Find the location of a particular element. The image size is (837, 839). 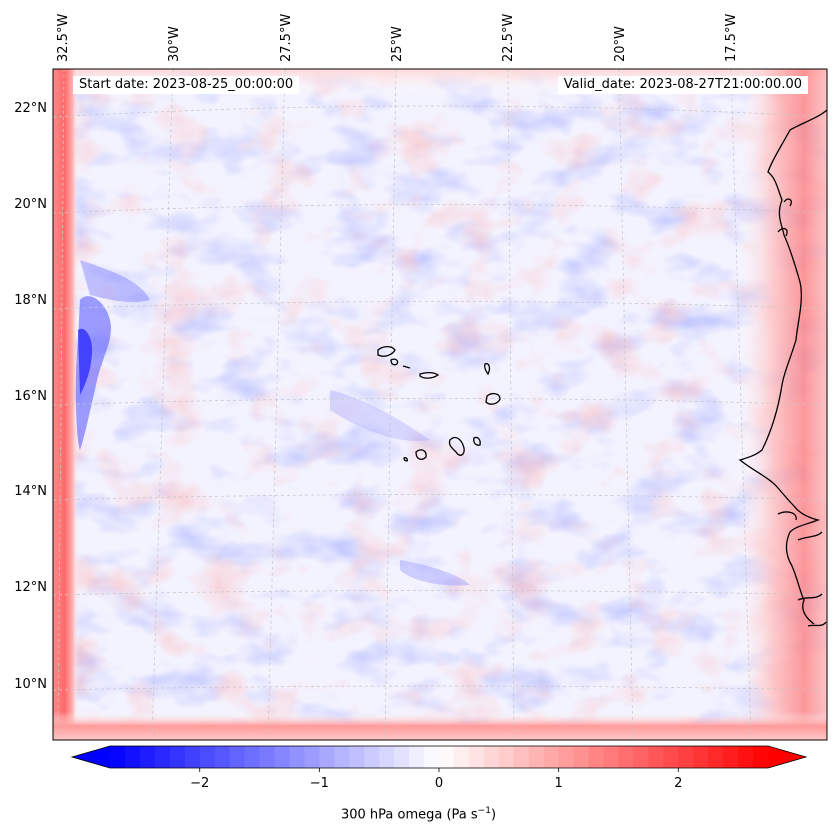

colorbar-label: 300 hPa omega (Pa s−1) is located at coordinates (418, 814).